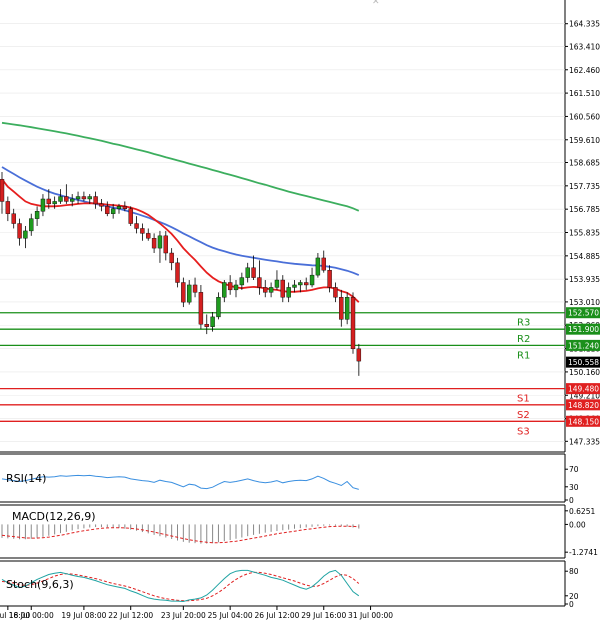 The height and width of the screenshot is (621, 600). Describe the element at coordinates (26, 478) in the screenshot. I see `rsi-title: RSI(14)` at that location.